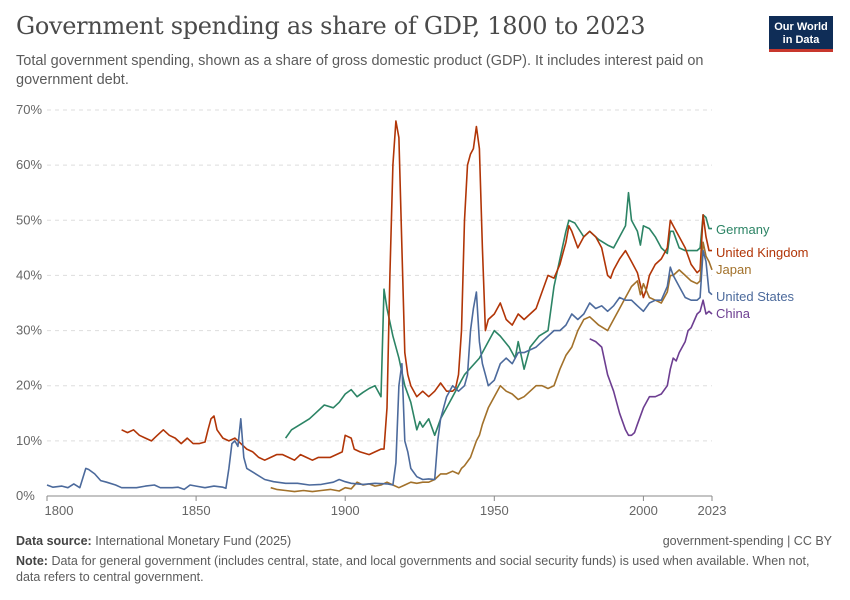  What do you see at coordinates (29, 330) in the screenshot?
I see `y-tick-label: 30%` at bounding box center [29, 330].